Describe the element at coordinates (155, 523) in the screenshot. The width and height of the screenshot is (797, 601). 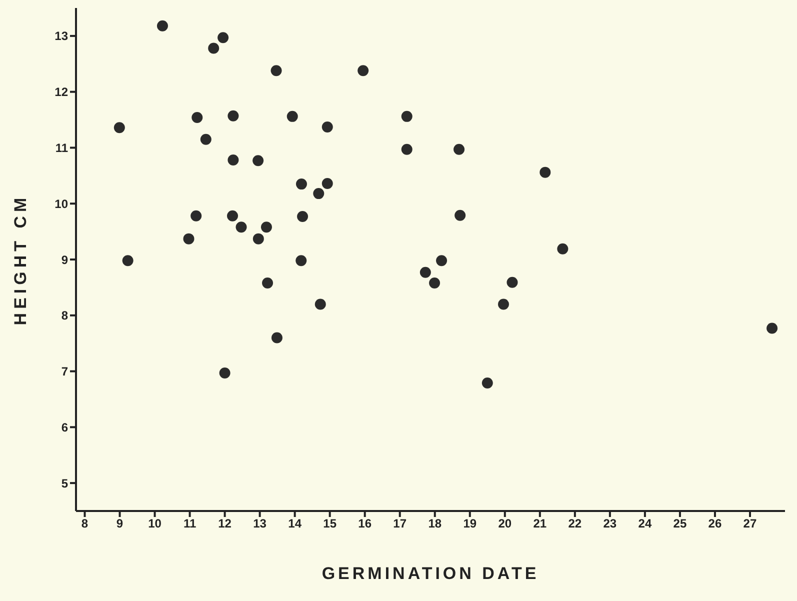
I see `x-tick-label: 10` at that location.